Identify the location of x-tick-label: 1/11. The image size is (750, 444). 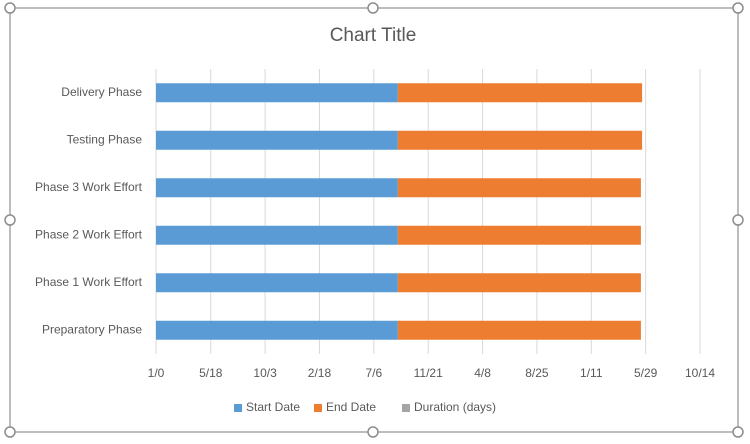
(591, 373).